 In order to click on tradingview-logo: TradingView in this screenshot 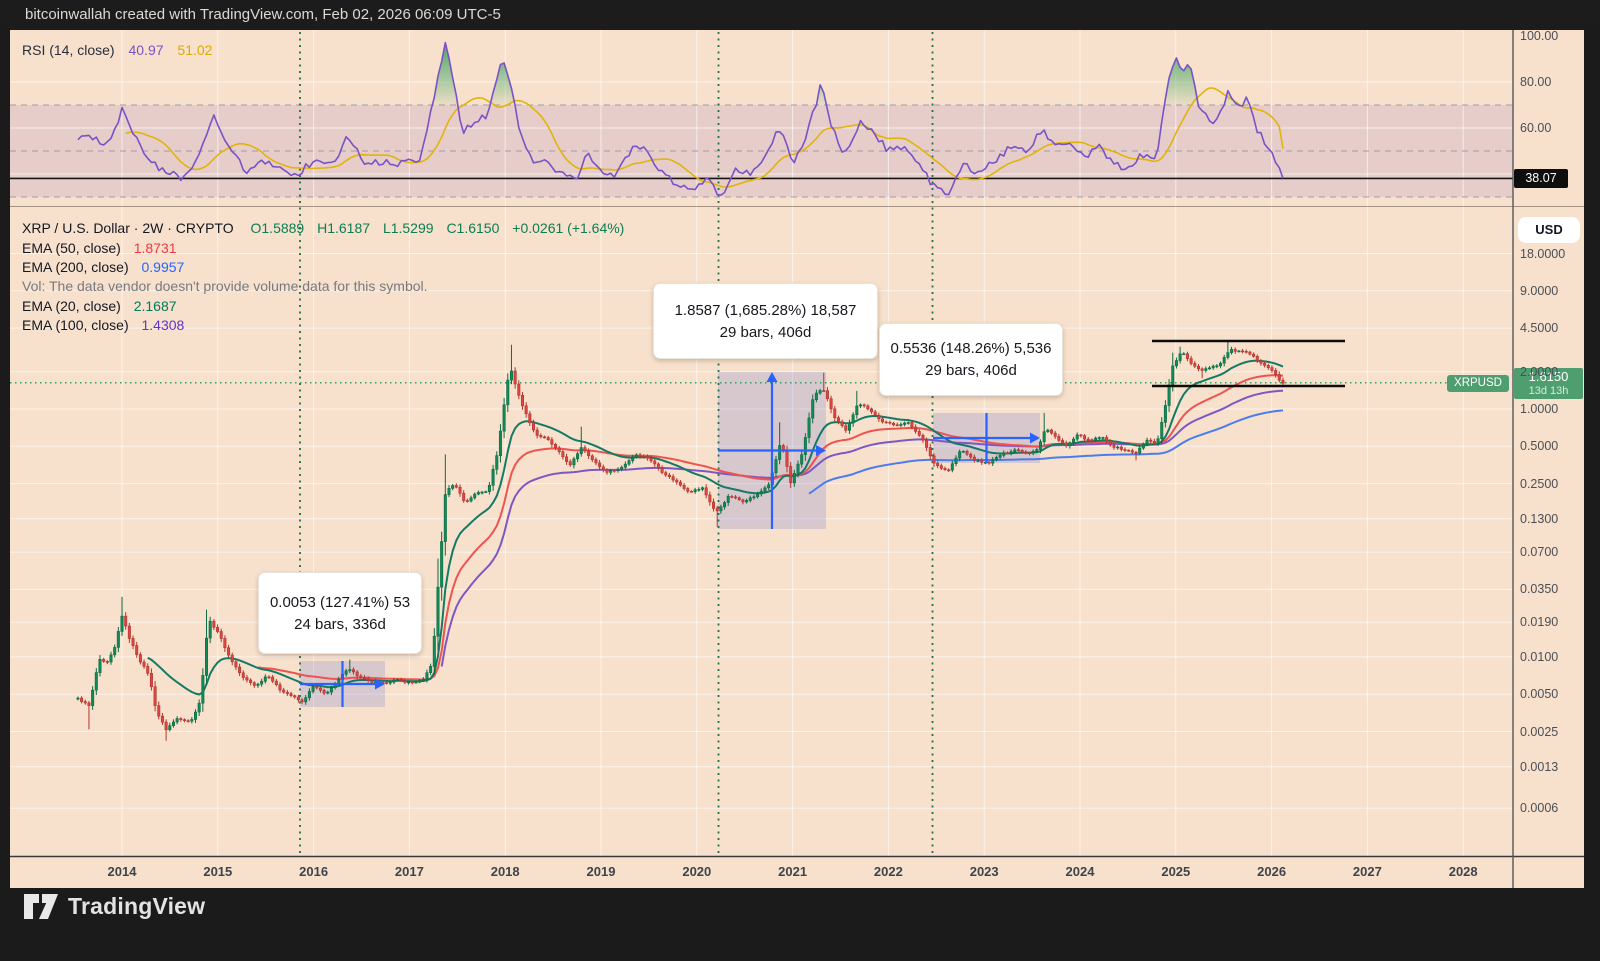, I will do `click(114, 906)`.